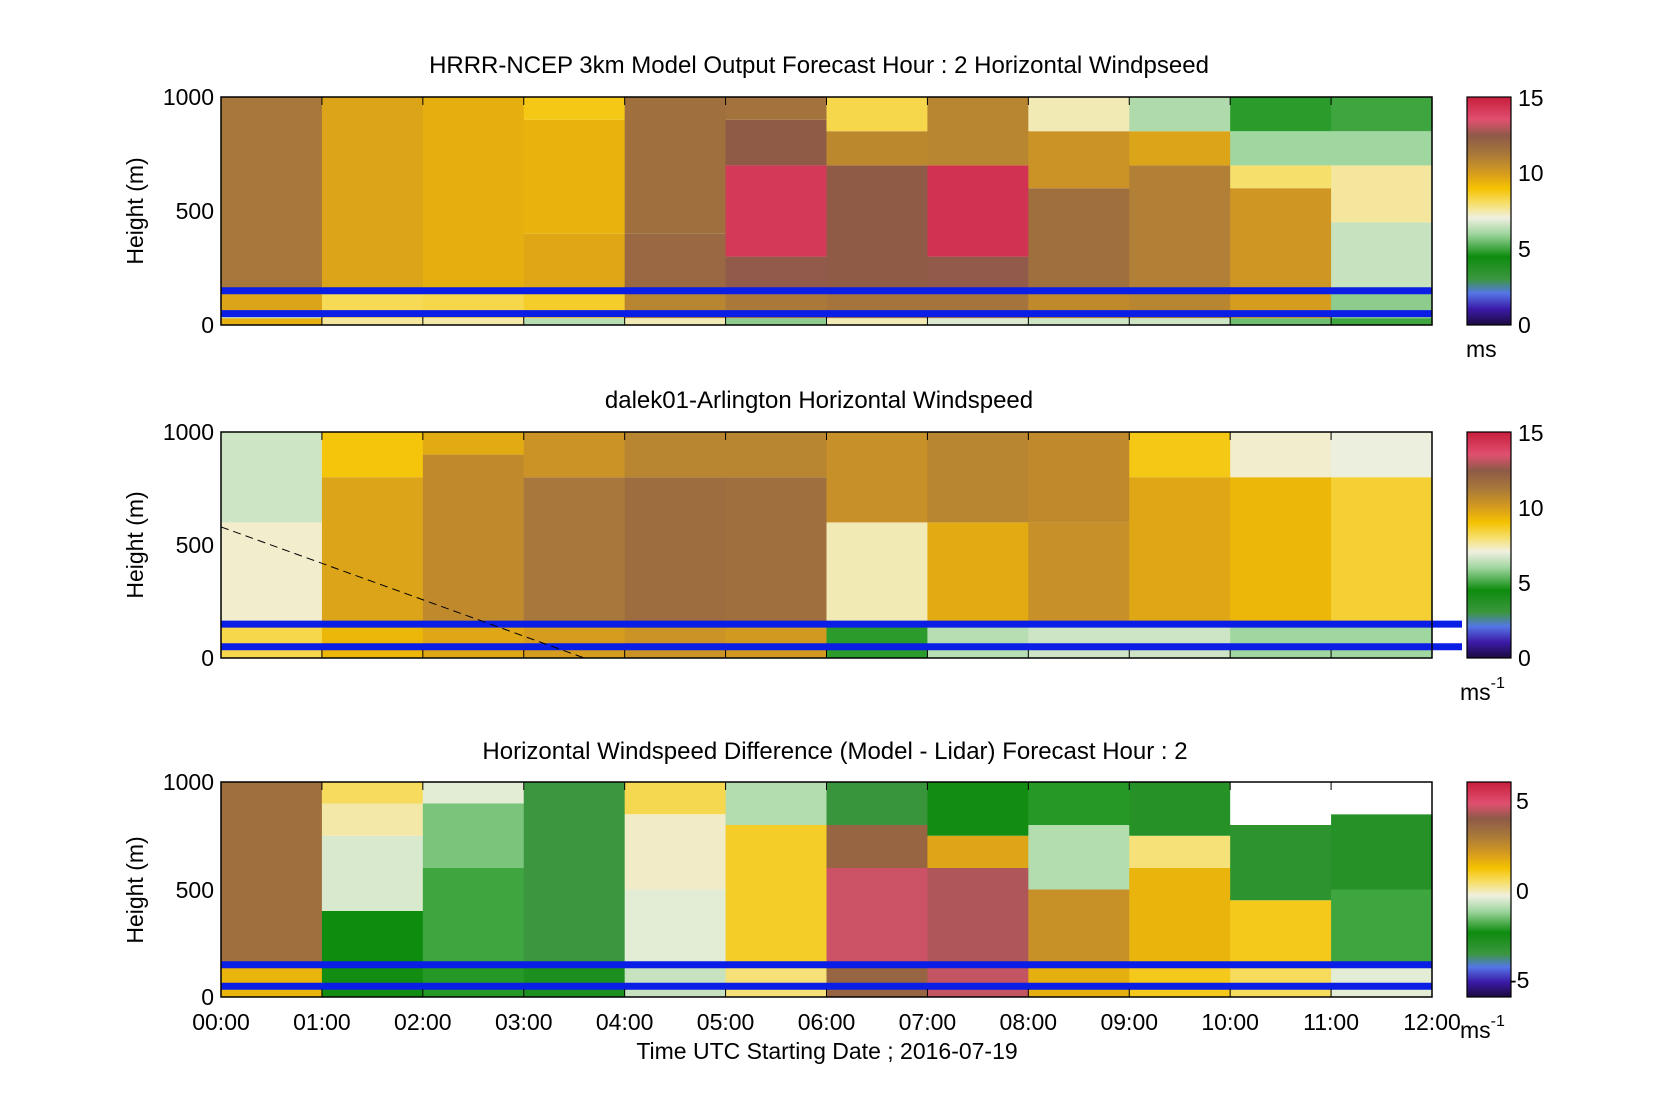 This screenshot has height=1102, width=1680. What do you see at coordinates (473, 793) in the screenshot?
I see `heatmap-cell-p3-h2-s3` at bounding box center [473, 793].